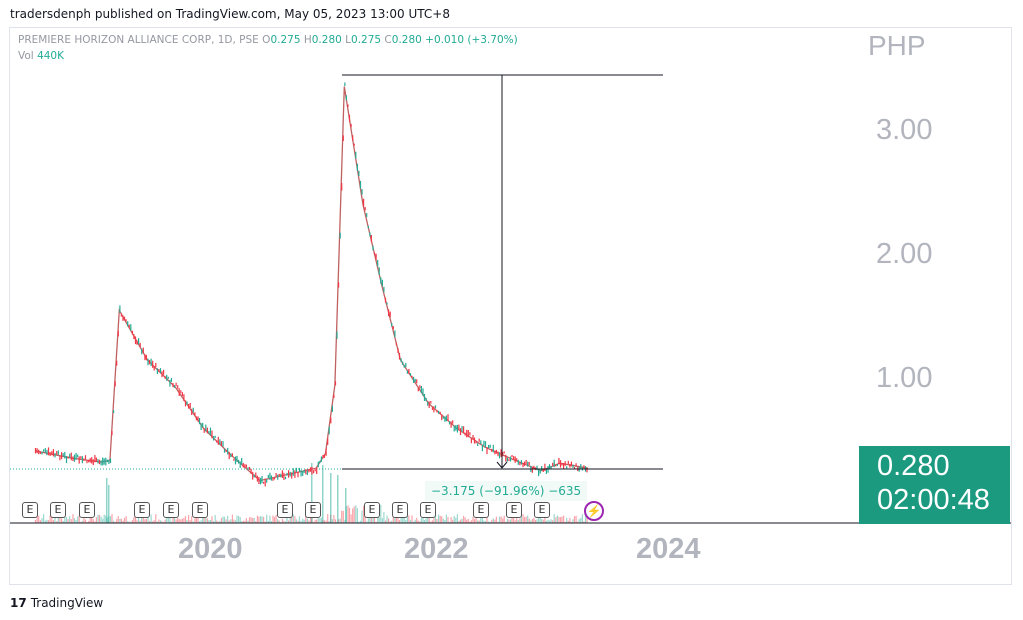 This screenshot has height=620, width=1023. Describe the element at coordinates (26, 56) in the screenshot. I see `volume-key: Vol` at that location.